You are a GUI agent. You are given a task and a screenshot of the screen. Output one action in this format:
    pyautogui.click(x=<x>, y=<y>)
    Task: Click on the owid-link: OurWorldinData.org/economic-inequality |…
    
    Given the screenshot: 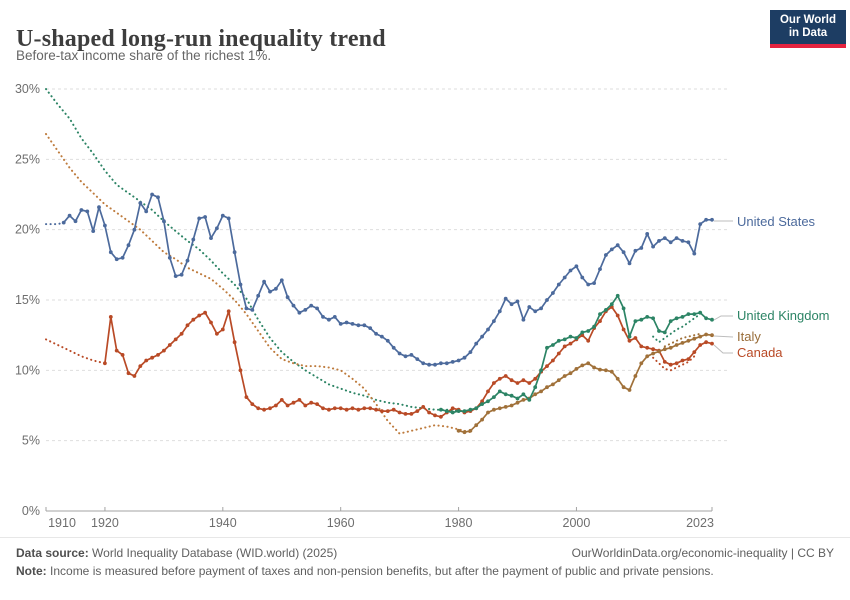 What is the action you would take?
    pyautogui.click(x=702, y=553)
    